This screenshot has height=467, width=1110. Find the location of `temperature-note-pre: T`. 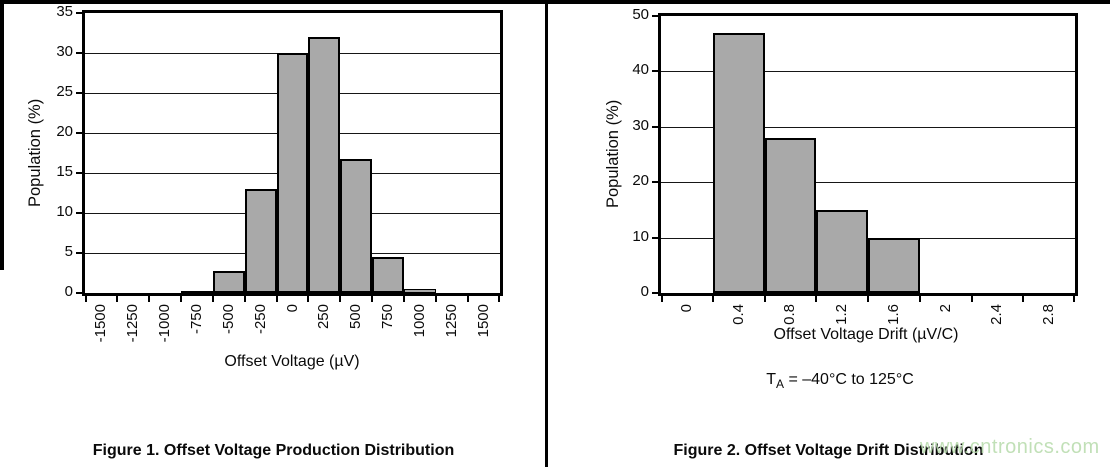

temperature-note-pre: T is located at coordinates (771, 379).